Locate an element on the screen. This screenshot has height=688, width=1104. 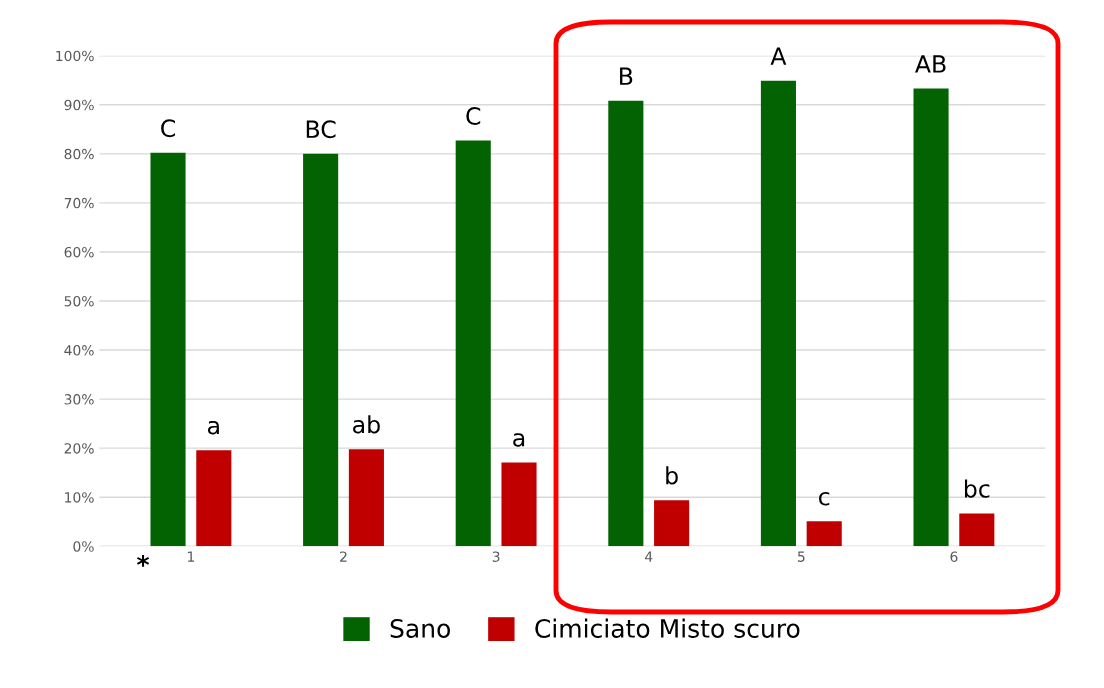
y-tick-label: 60% is located at coordinates (79, 252).